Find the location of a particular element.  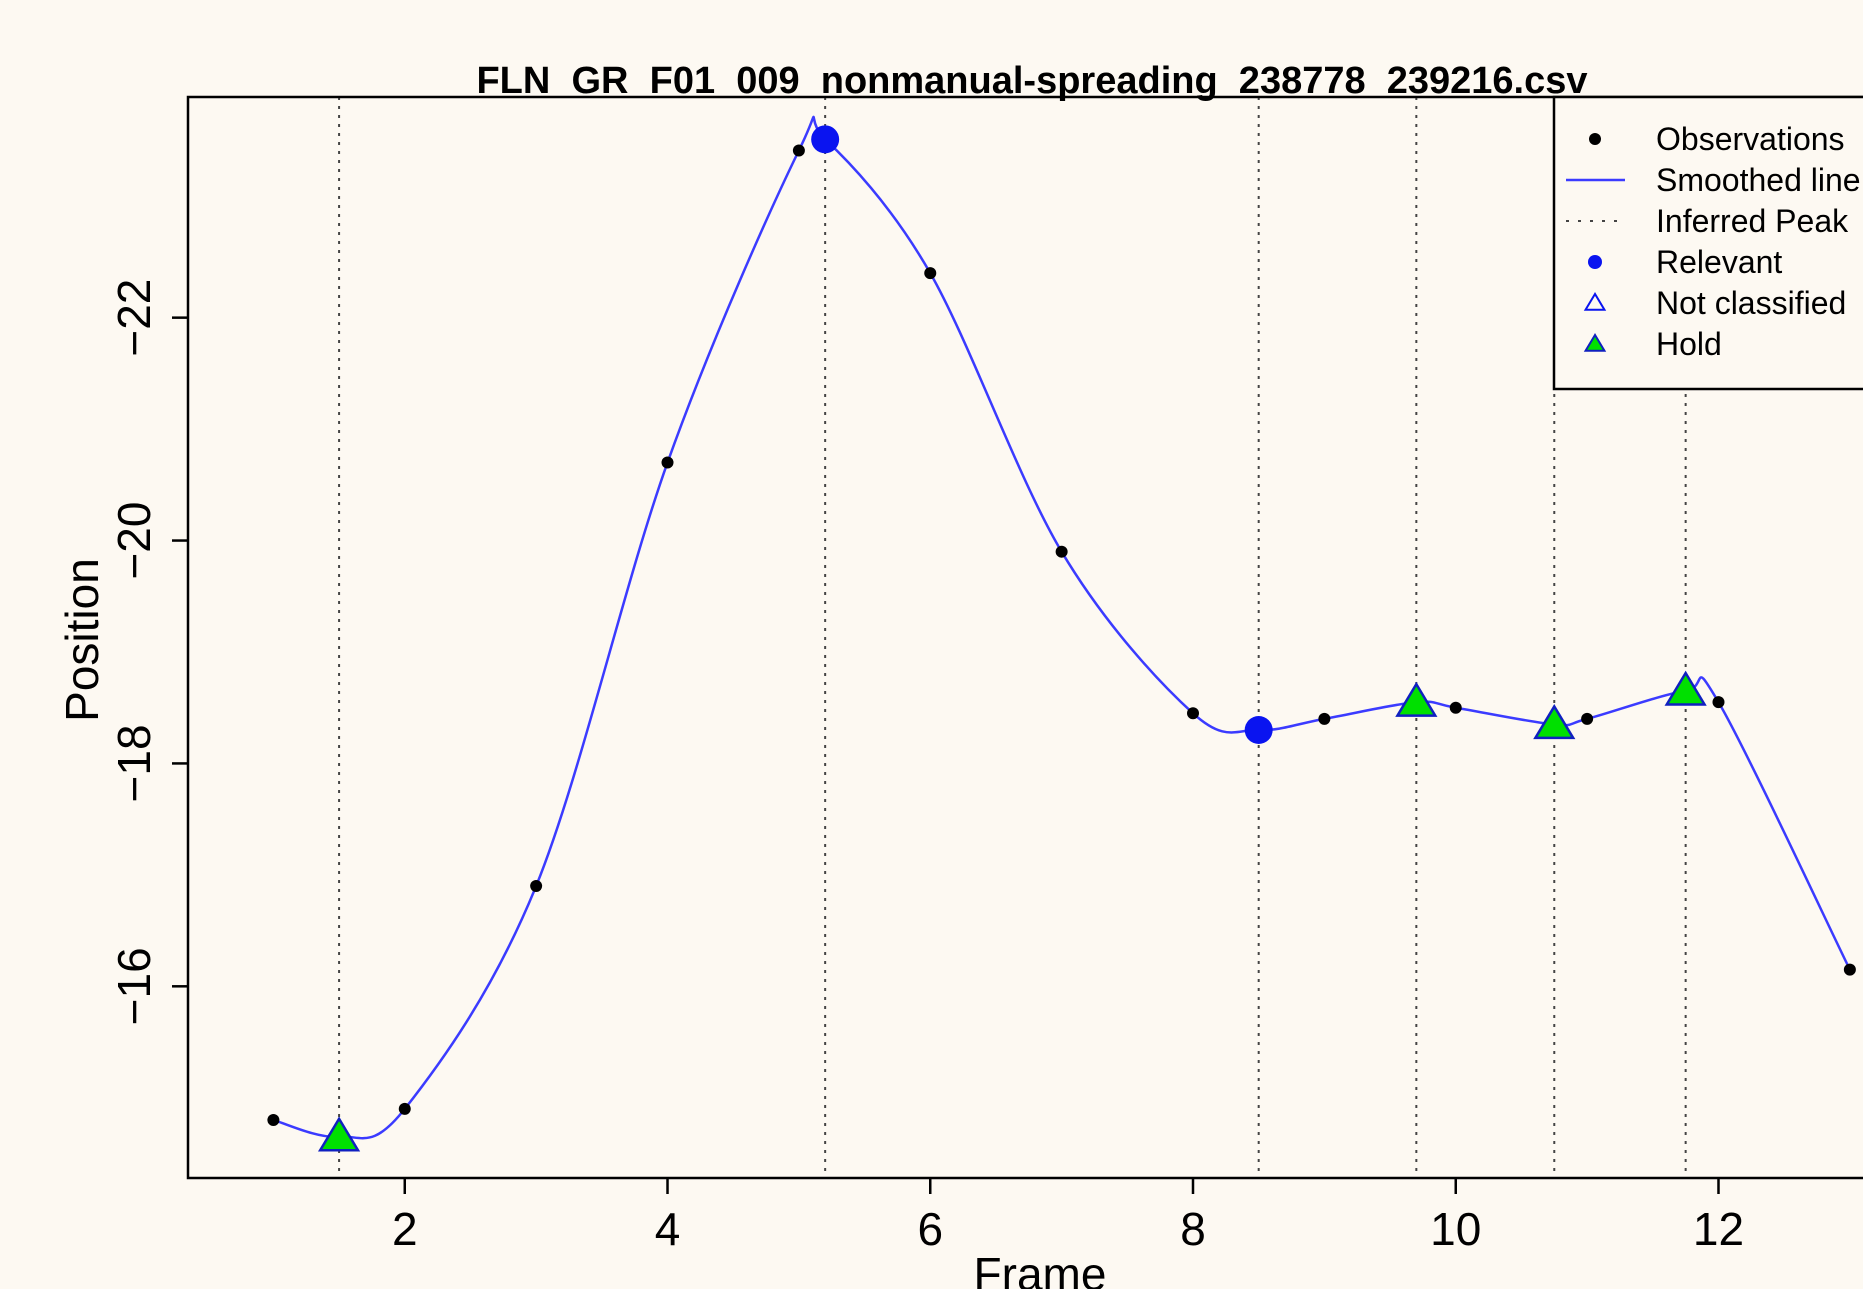

legend-symbol-observations is located at coordinates (1595, 139).